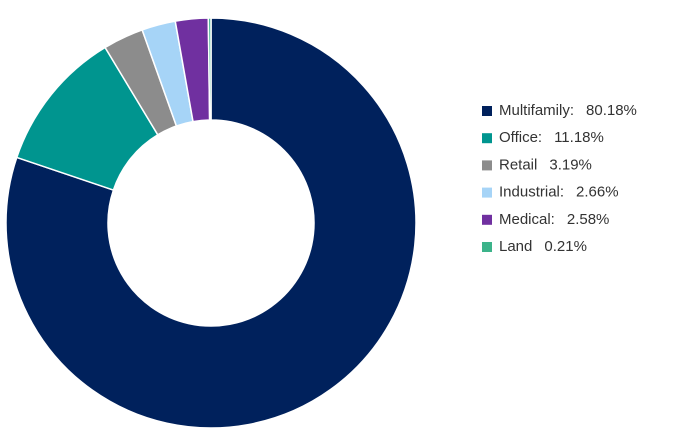 The height and width of the screenshot is (435, 674). What do you see at coordinates (565, 246) in the screenshot?
I see `legend-value: 0.21%` at bounding box center [565, 246].